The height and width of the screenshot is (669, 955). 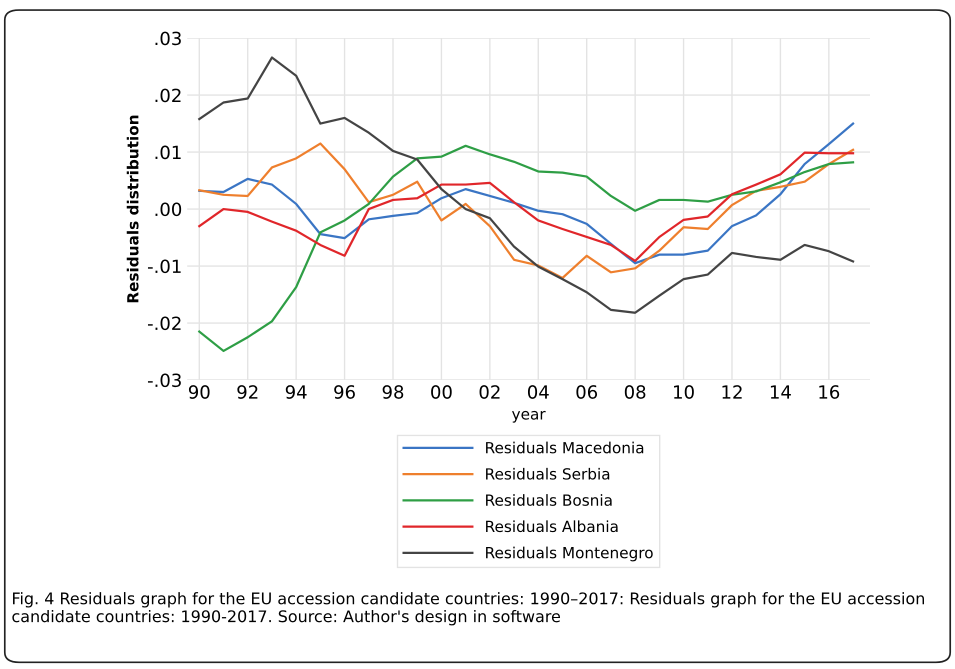 I want to click on legend-label: Residuals Macedonia, so click(x=565, y=448).